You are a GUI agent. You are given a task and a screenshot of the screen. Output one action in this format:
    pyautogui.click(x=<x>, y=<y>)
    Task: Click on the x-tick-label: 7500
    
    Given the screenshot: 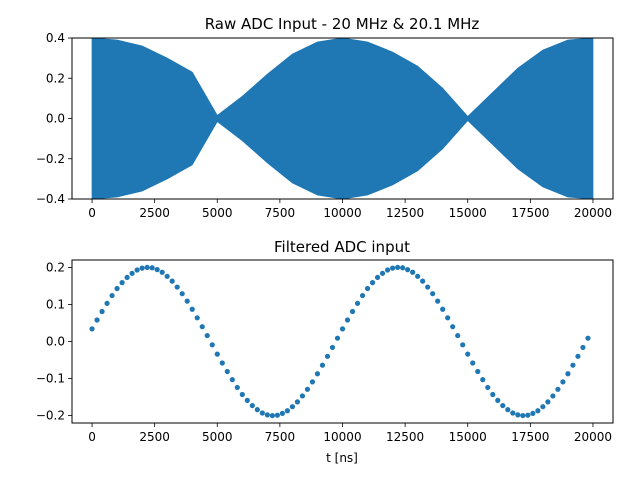 What is the action you would take?
    pyautogui.click(x=280, y=437)
    